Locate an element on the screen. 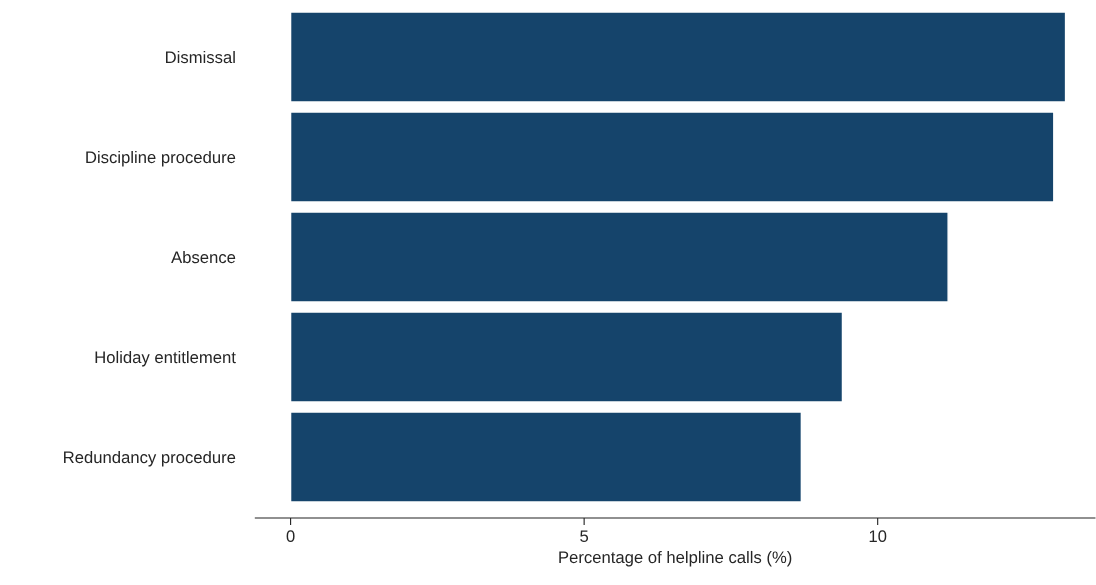 This screenshot has width=1096, height=585. x-tick-label: 10 is located at coordinates (878, 536).